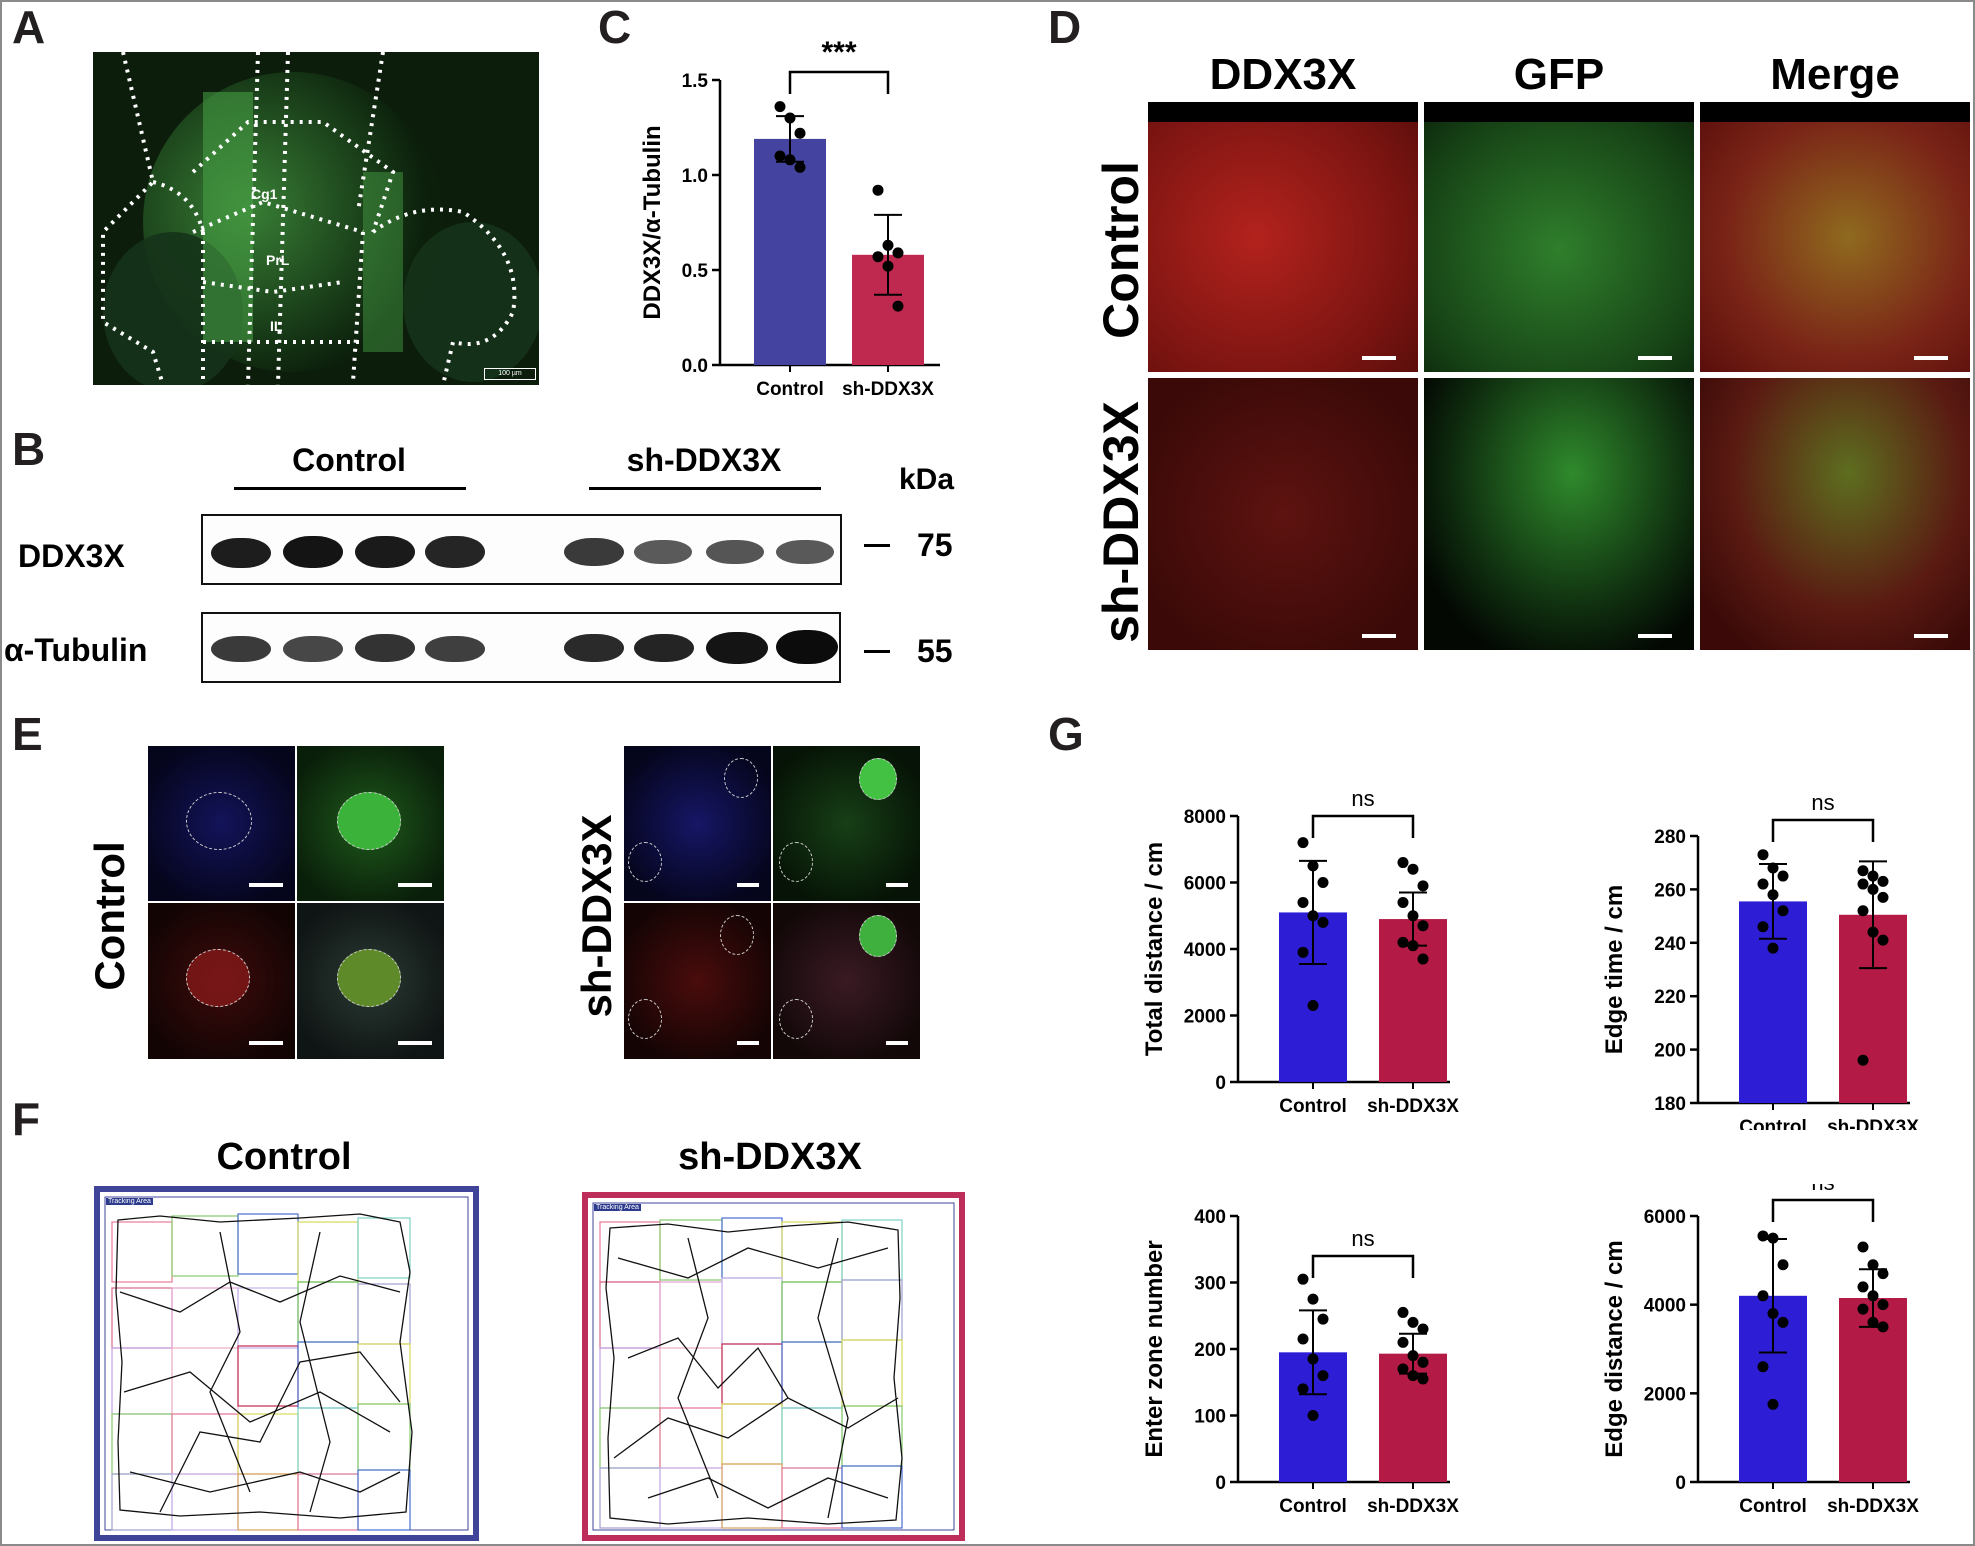  I want to click on d-sh-gfp, so click(1559, 514).